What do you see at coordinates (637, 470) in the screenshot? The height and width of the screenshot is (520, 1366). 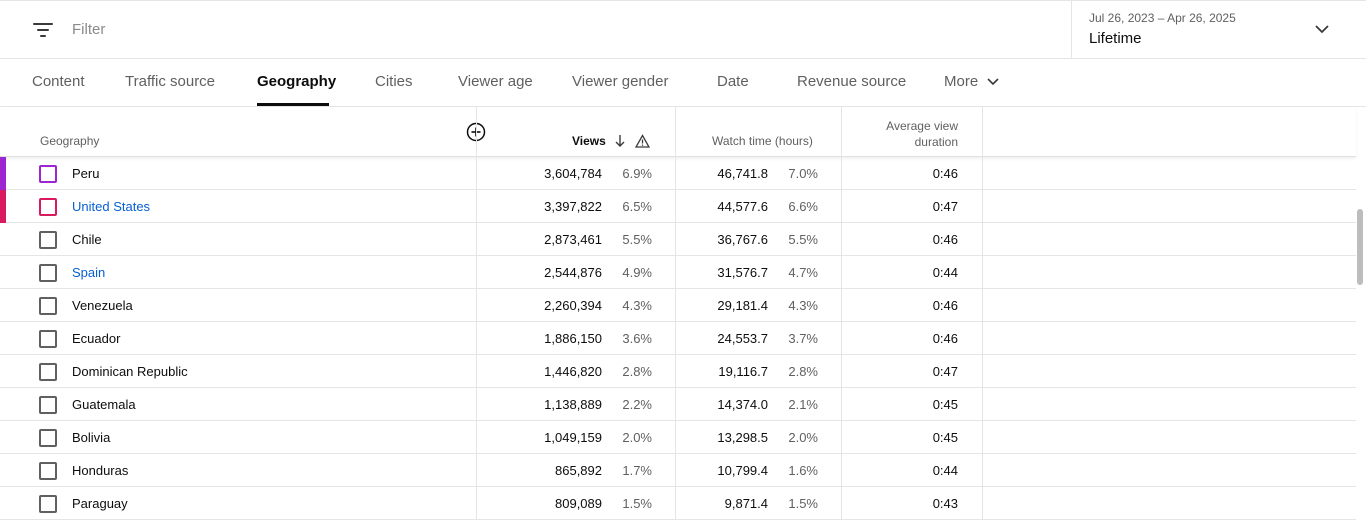 I see `views-percent: 1.7%` at bounding box center [637, 470].